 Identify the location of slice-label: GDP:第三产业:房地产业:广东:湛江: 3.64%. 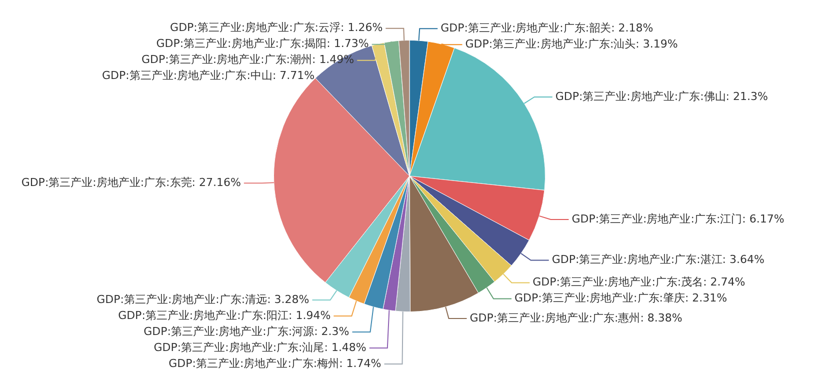
(658, 259).